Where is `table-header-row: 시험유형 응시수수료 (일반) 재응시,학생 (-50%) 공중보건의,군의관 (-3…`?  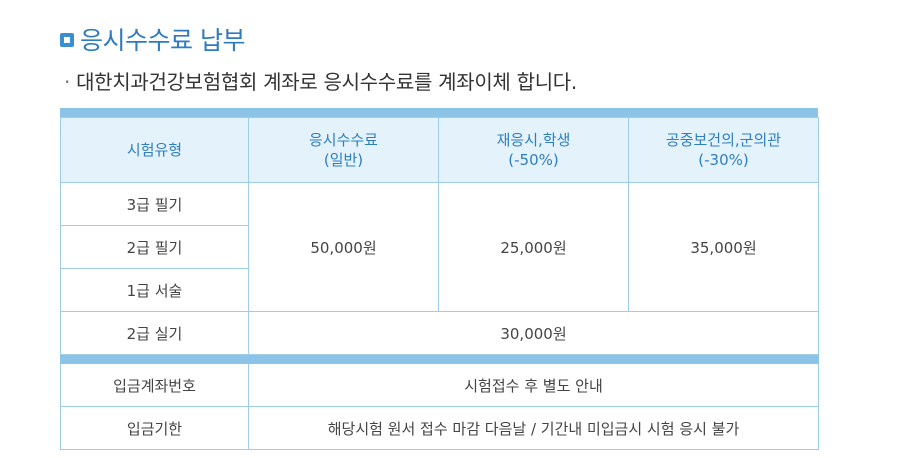
table-header-row: 시험유형 응시수수료 (일반) 재응시,학생 (-50%) 공중보건의,군의관 (-3… is located at coordinates (439, 150).